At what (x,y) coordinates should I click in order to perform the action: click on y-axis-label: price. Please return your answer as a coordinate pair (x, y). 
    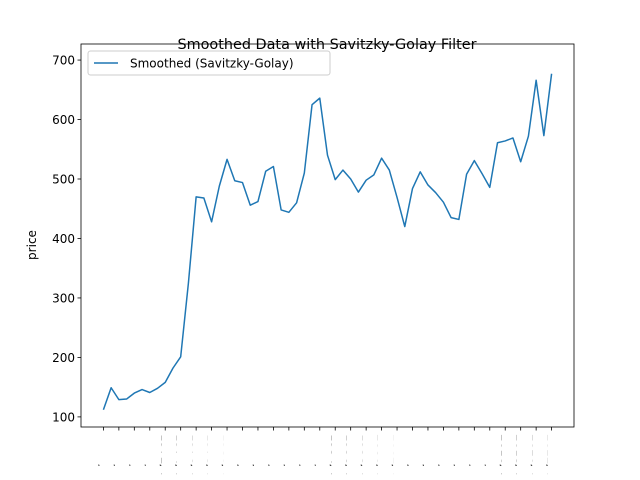
    Looking at the image, I should click on (32, 245).